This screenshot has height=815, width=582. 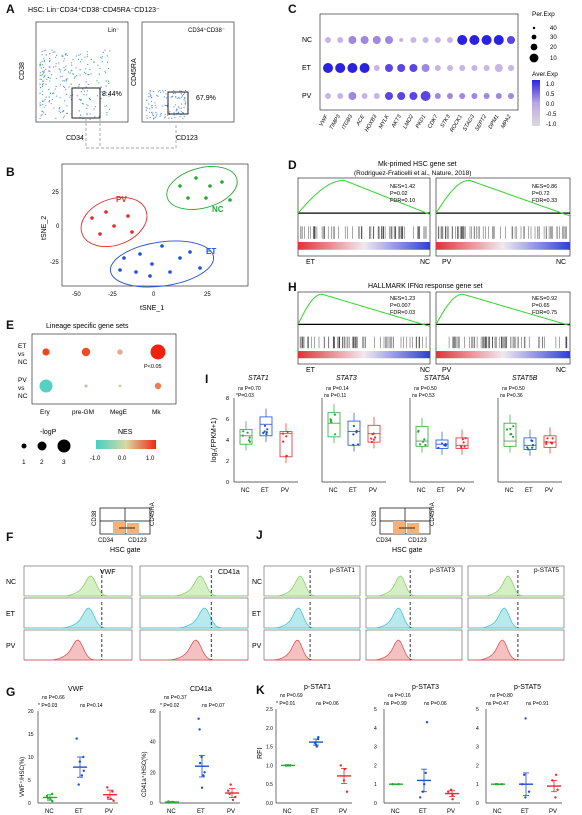 I want to click on b-ytick-1: 25, so click(x=55, y=193).